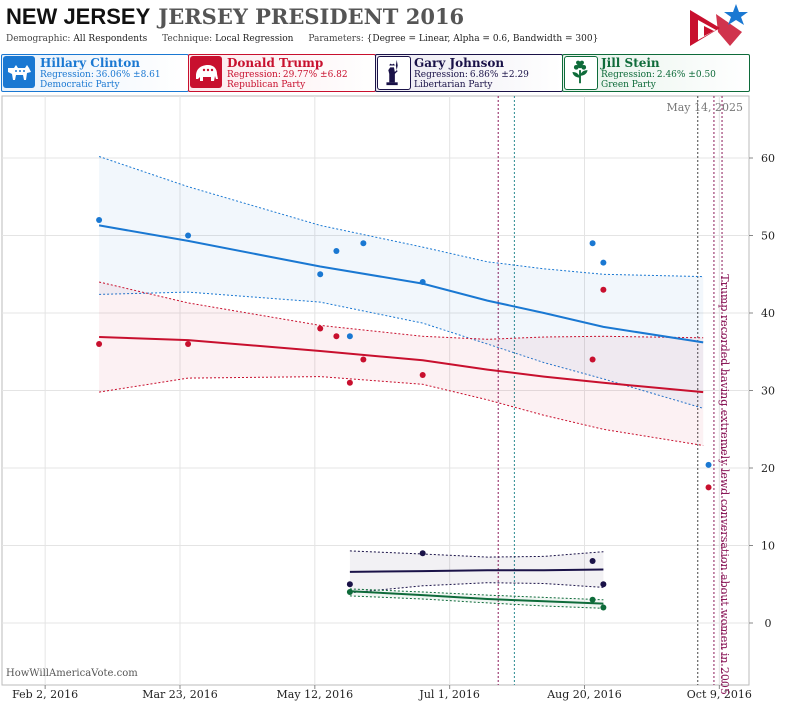 This screenshot has height=704, width=789. What do you see at coordinates (768, 158) in the screenshot?
I see `y-tick-label: 60` at bounding box center [768, 158].